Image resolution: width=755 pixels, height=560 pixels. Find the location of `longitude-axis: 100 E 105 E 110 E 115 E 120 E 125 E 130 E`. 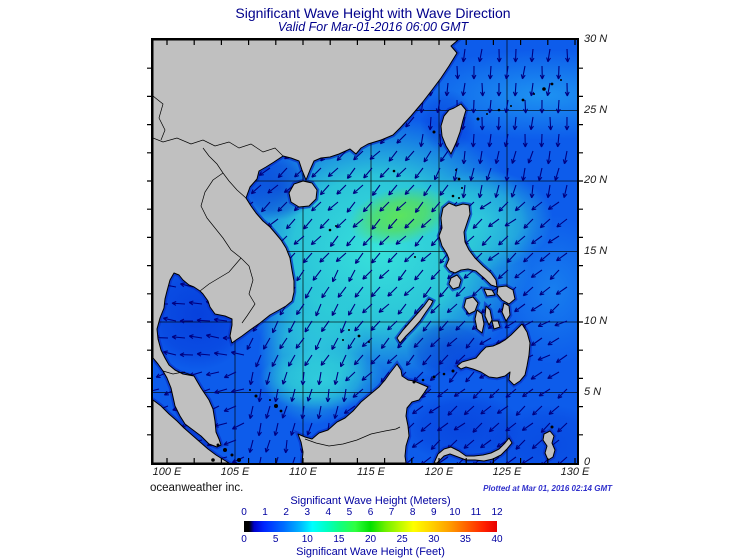

longitude-axis: 100 E 105 E 110 E 115 E 120 E 125 E 130 E is located at coordinates (371, 473).